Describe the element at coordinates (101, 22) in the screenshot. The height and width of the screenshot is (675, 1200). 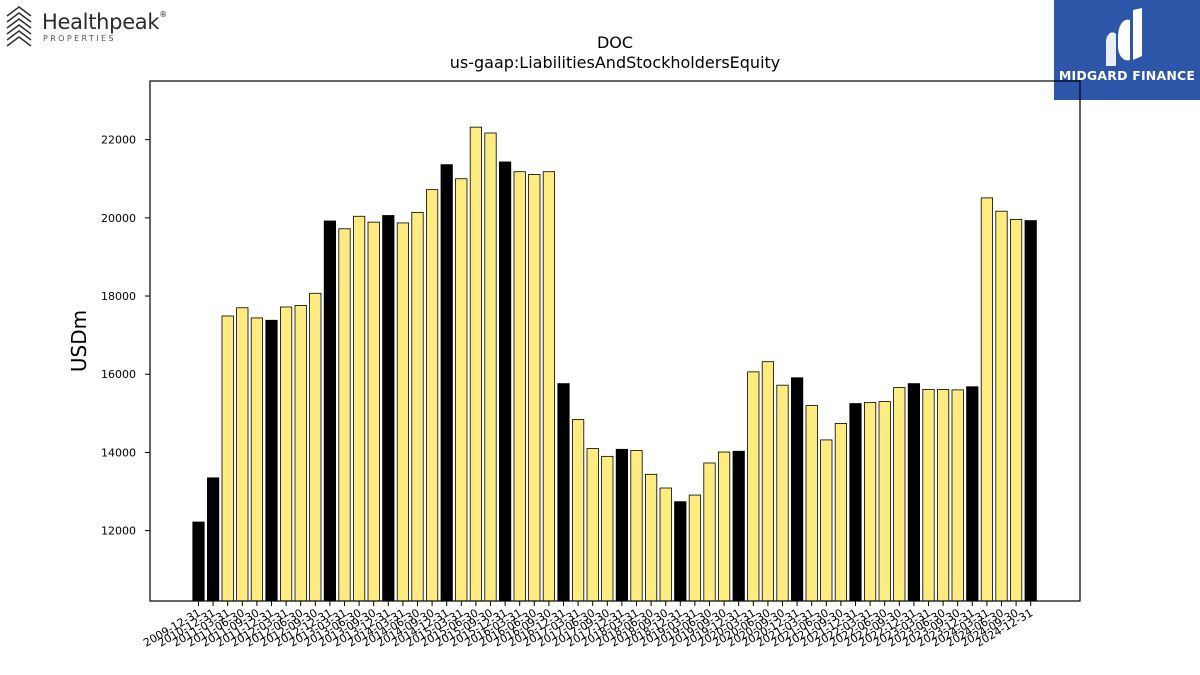
I see `healthpeak-name: Healthpeak` at that location.